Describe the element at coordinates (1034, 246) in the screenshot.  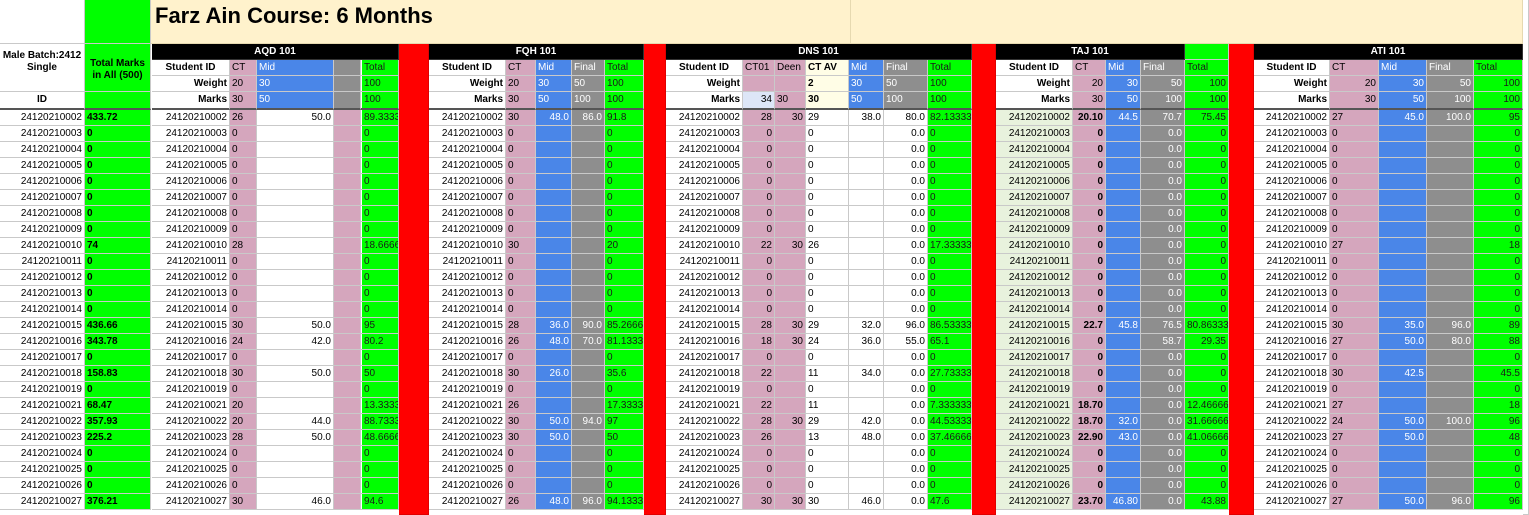
I see `row-student-id-taj: 24120210010` at that location.